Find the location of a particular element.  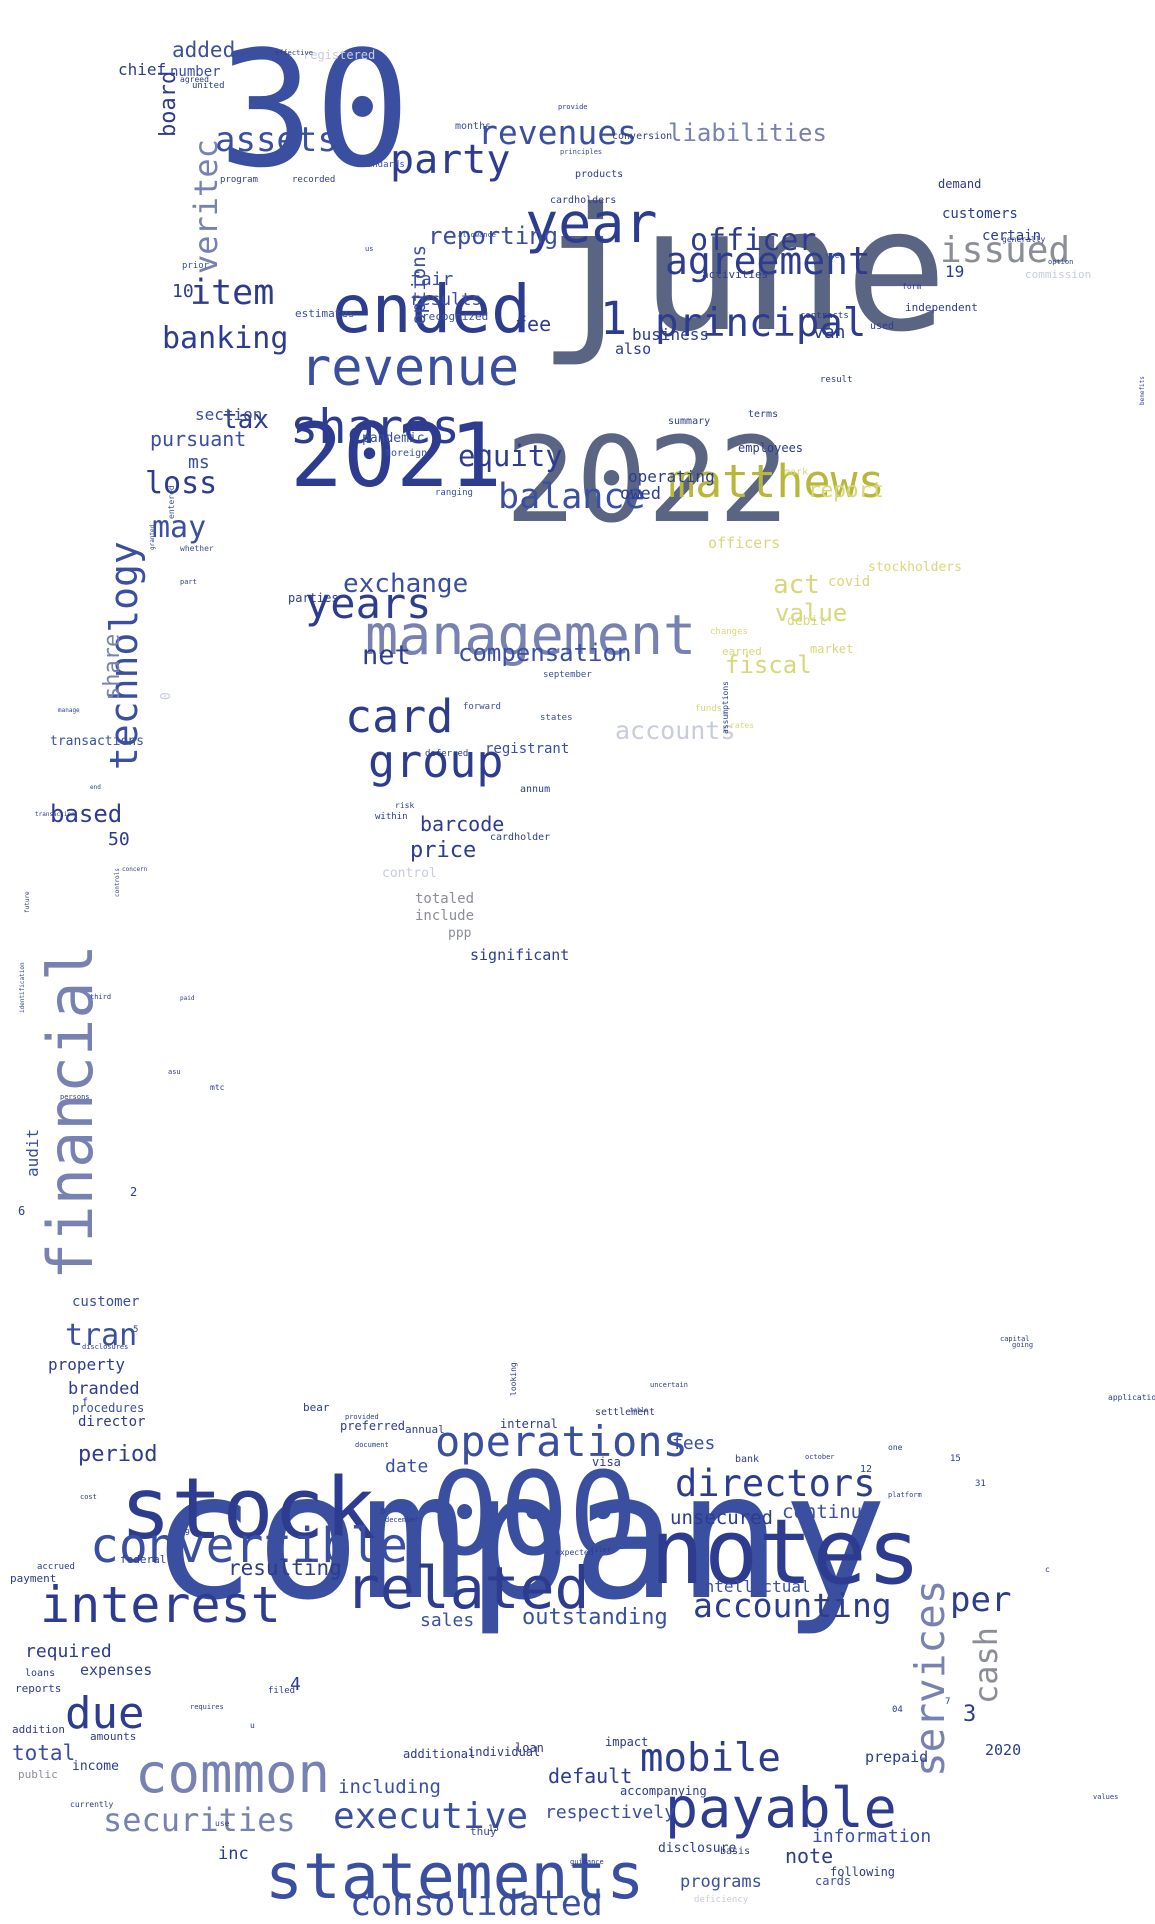

cloud-word: owed is located at coordinates (640, 494).